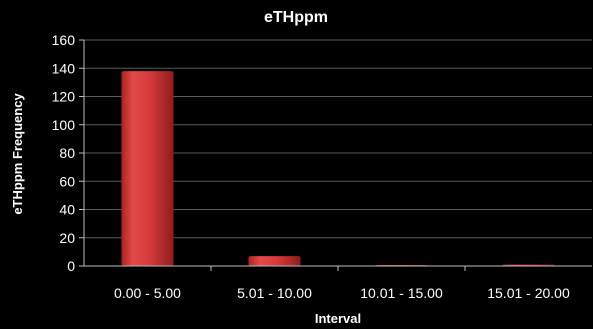 The height and width of the screenshot is (329, 593). What do you see at coordinates (71, 266) in the screenshot?
I see `y-tick-label: 0` at bounding box center [71, 266].